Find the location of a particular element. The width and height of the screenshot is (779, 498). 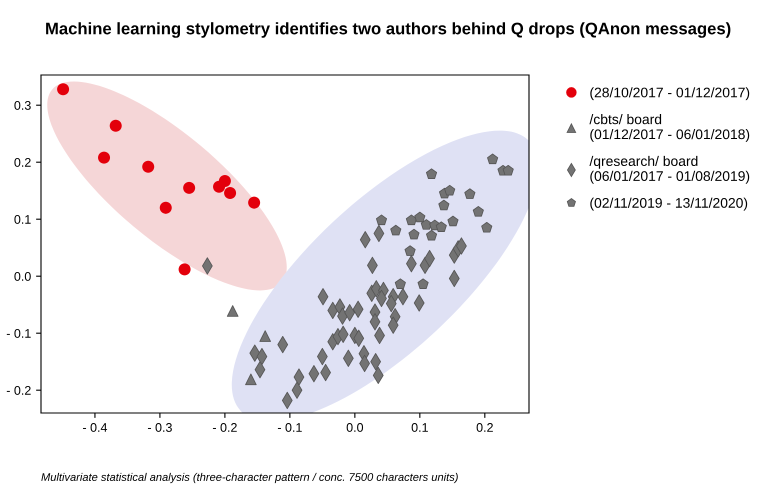

legend-label: (28/10/2017 - 01/12/2017) is located at coordinates (670, 93).